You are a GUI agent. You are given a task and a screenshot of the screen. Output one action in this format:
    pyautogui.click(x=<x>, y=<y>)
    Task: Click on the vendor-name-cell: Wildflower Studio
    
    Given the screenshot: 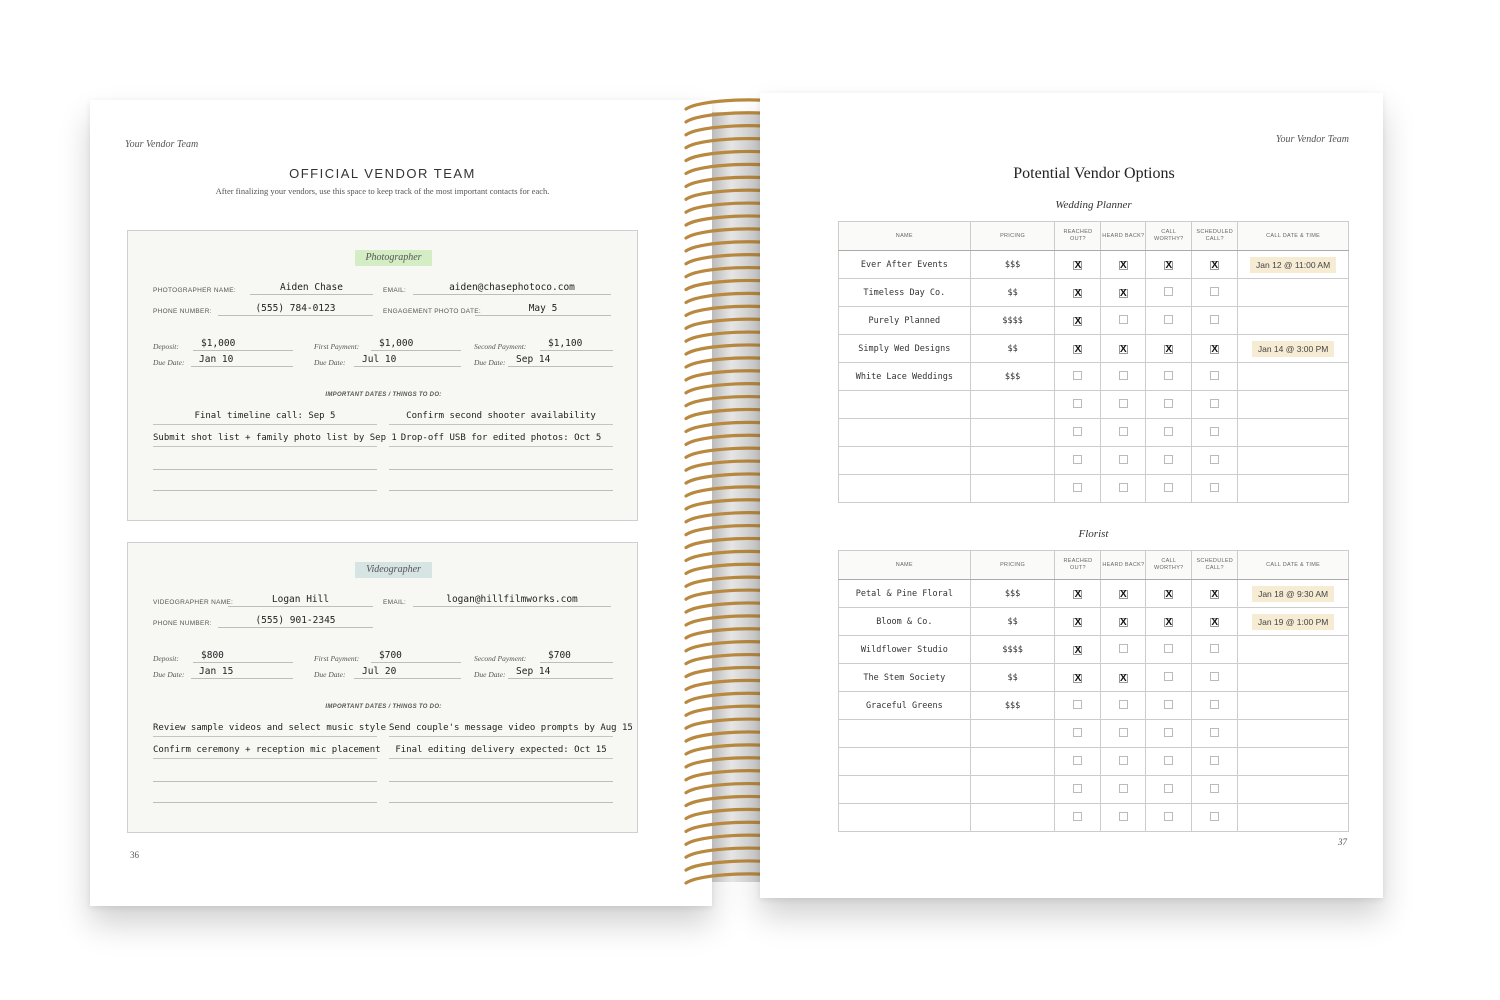 What is the action you would take?
    pyautogui.click(x=904, y=649)
    